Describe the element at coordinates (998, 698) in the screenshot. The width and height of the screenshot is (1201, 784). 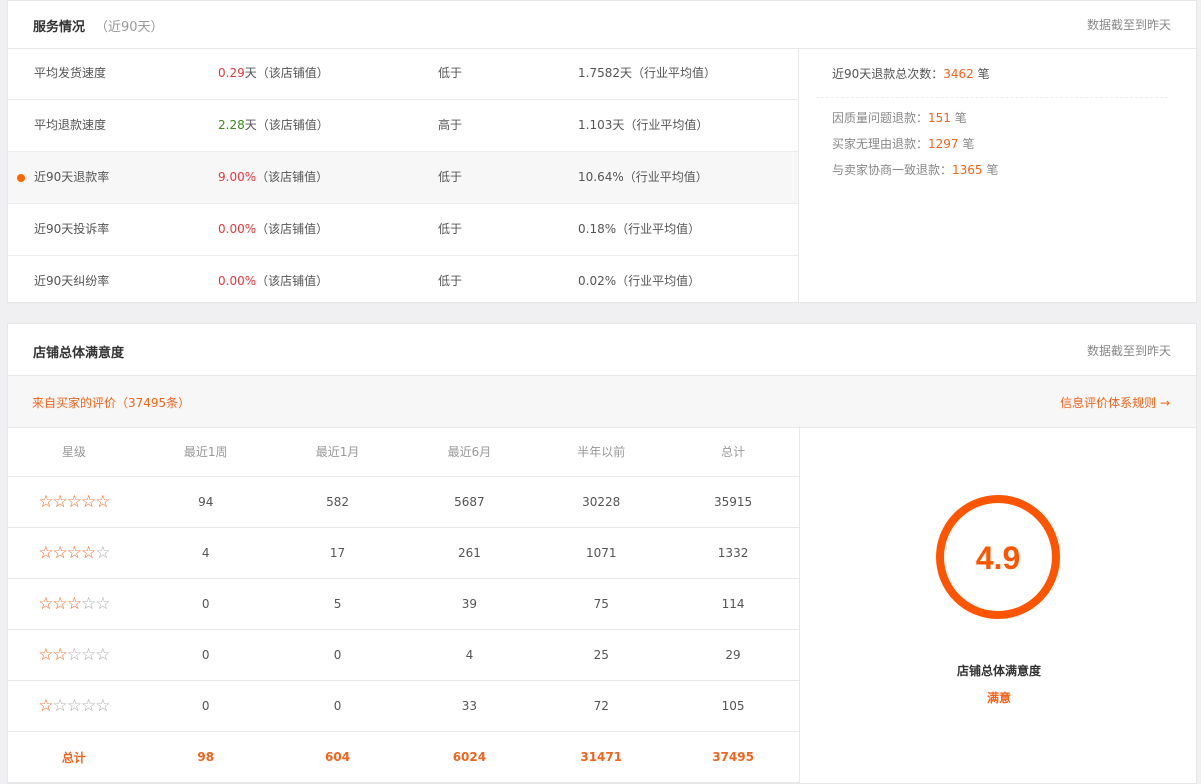
I see `rating-text: 满意` at that location.